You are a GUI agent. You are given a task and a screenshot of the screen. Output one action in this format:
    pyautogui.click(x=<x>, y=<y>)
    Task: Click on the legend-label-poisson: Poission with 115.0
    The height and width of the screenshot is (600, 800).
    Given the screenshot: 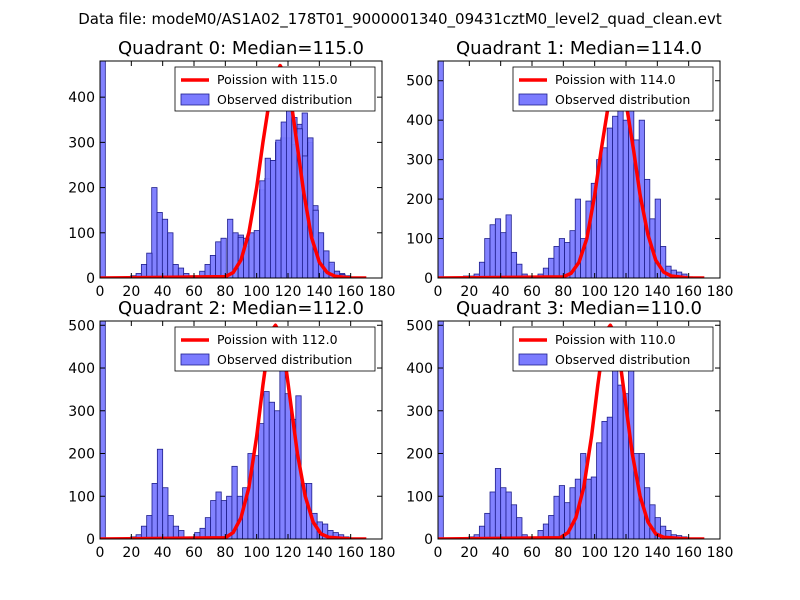 What is the action you would take?
    pyautogui.click(x=277, y=79)
    